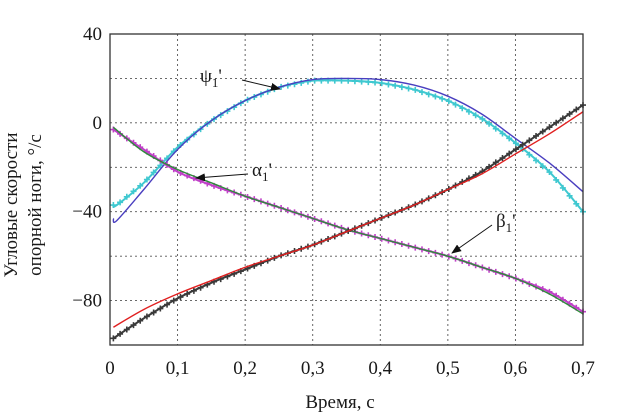 Image resolution: width=641 pixels, height=414 pixels. What do you see at coordinates (110, 368) in the screenshot?
I see `x-tick-label: 0` at bounding box center [110, 368].